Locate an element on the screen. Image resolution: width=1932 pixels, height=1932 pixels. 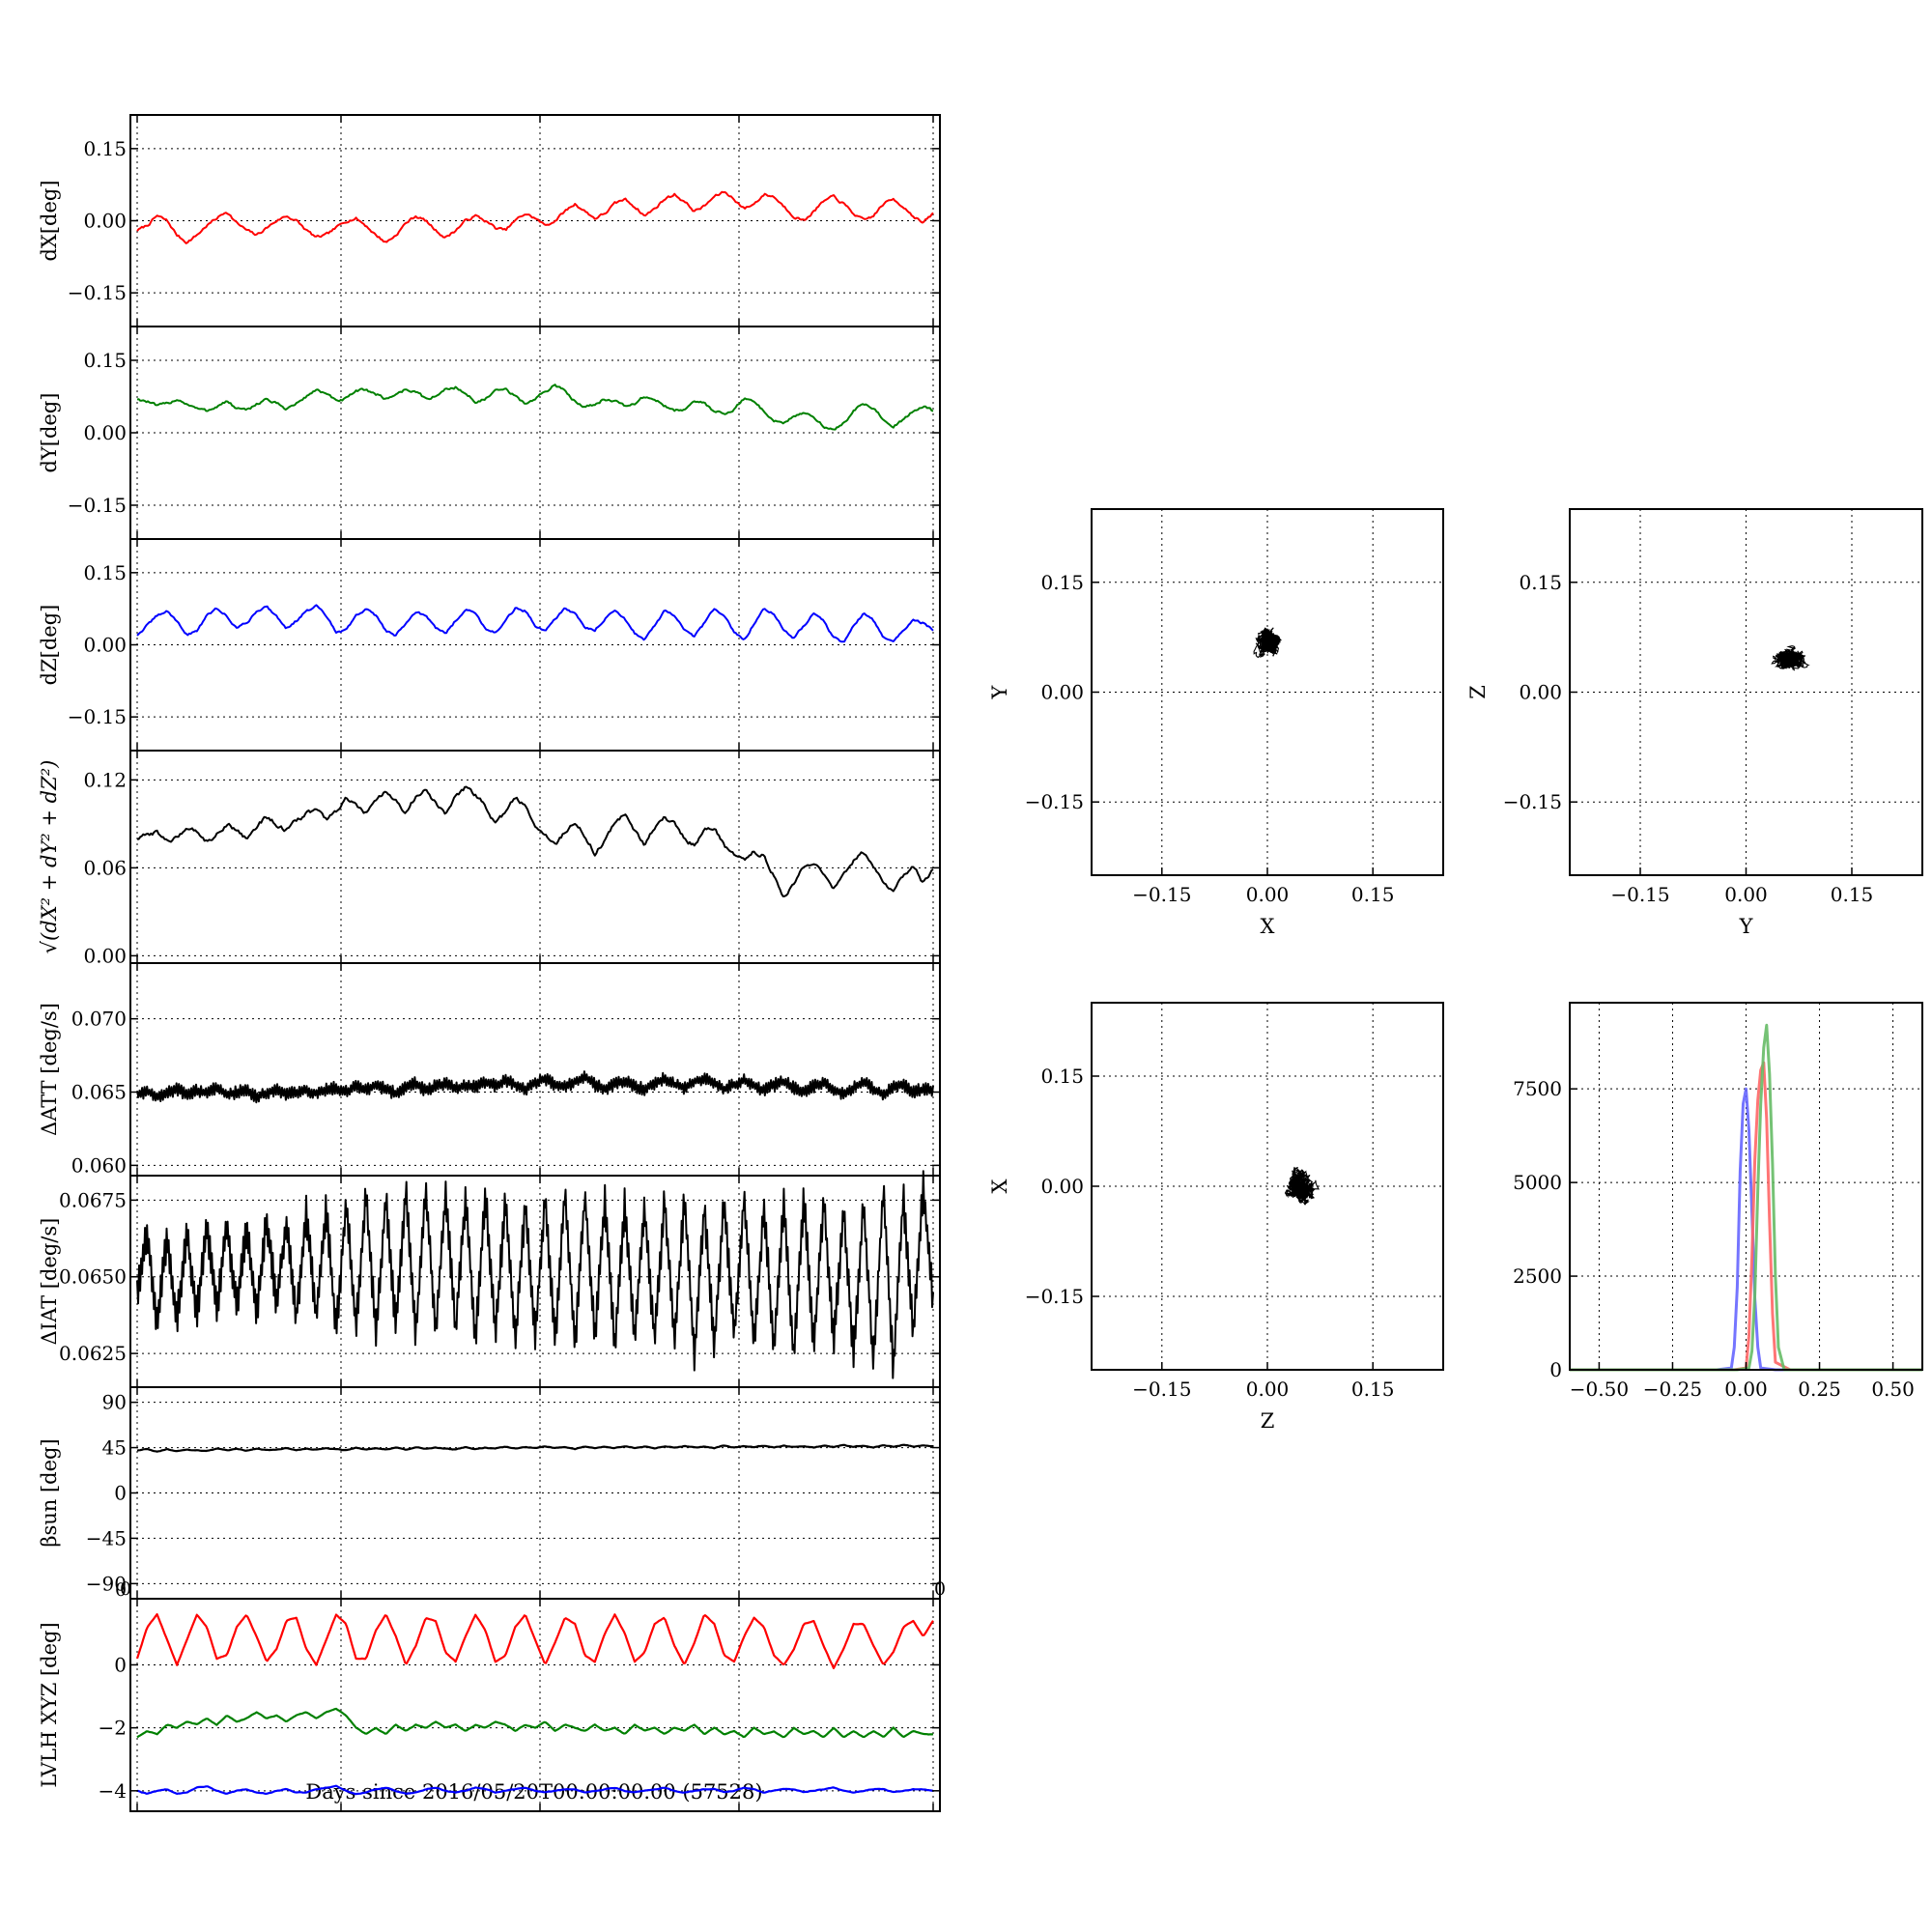
hist-xtick-label: 0.00 is located at coordinates (1746, 1389).